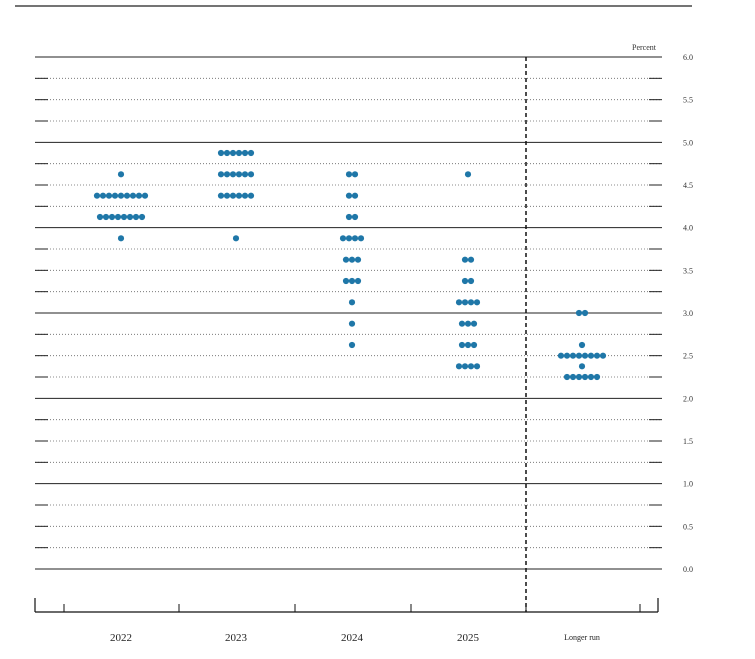  Describe the element at coordinates (688, 484) in the screenshot. I see `y-tick-label: 1.0` at that location.